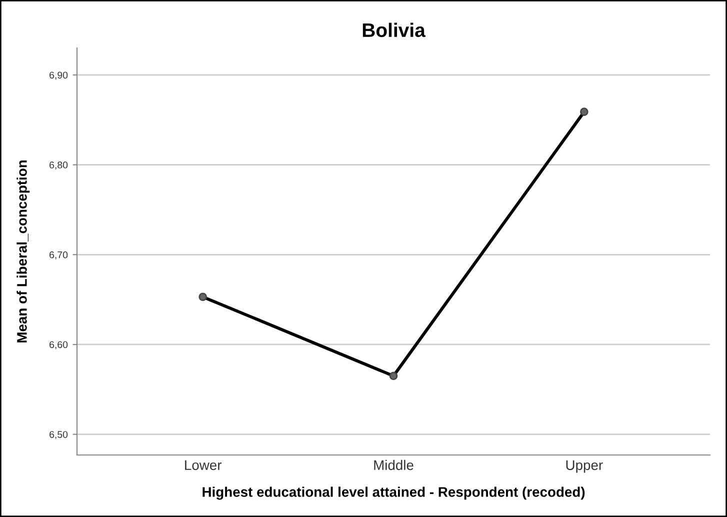 This screenshot has width=727, height=517. I want to click on x-tick-label: Lower, so click(203, 465).